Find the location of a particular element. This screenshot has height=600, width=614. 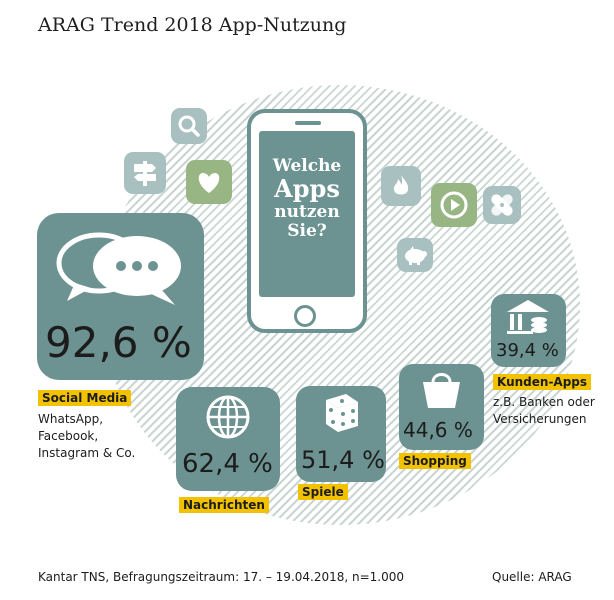

shopping-value: 44,6 % is located at coordinates (438, 430).